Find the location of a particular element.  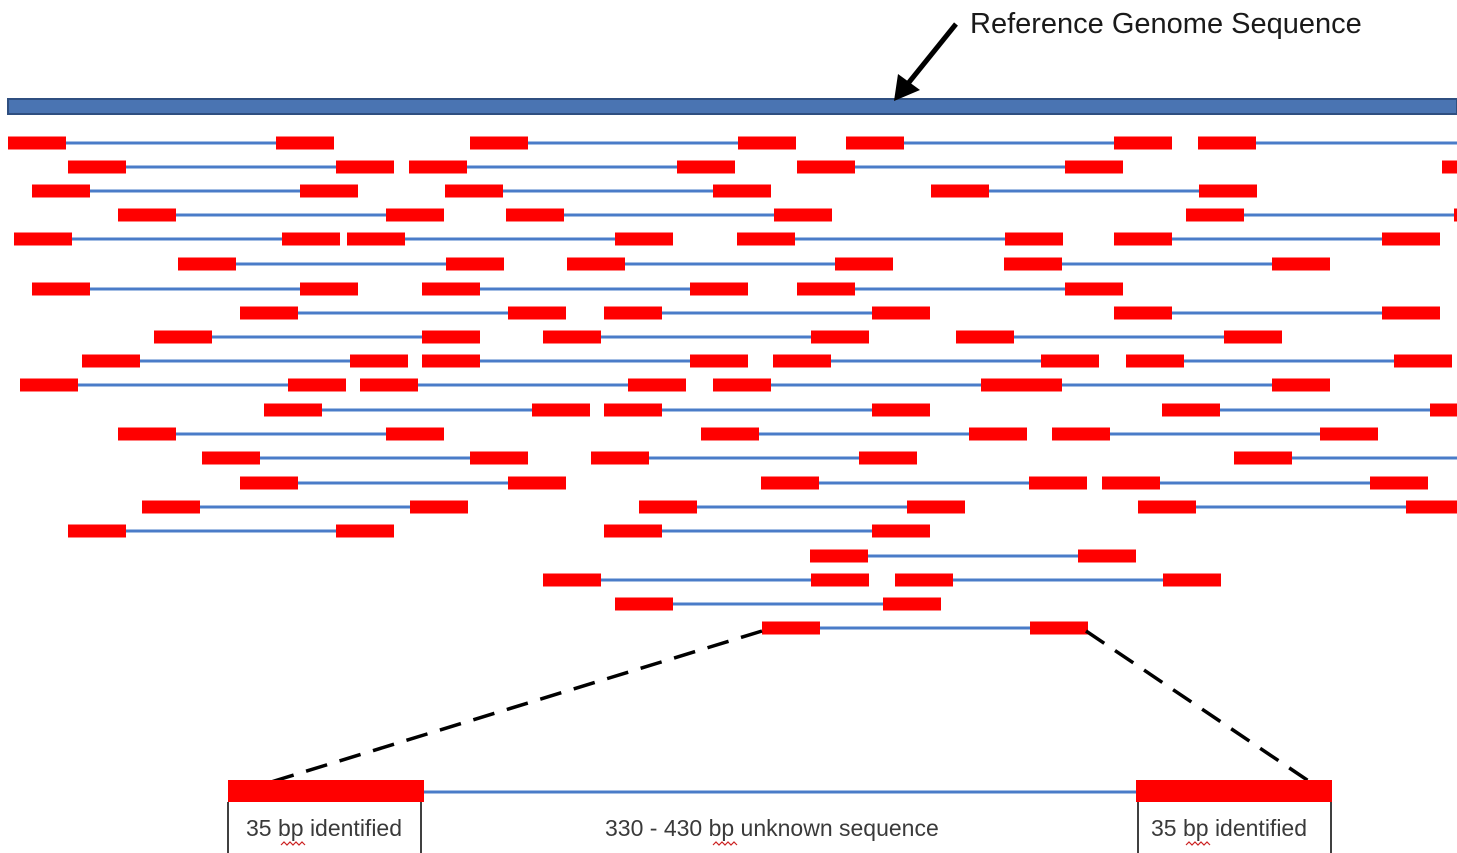

zoom-leader-right is located at coordinates (1207, 712).